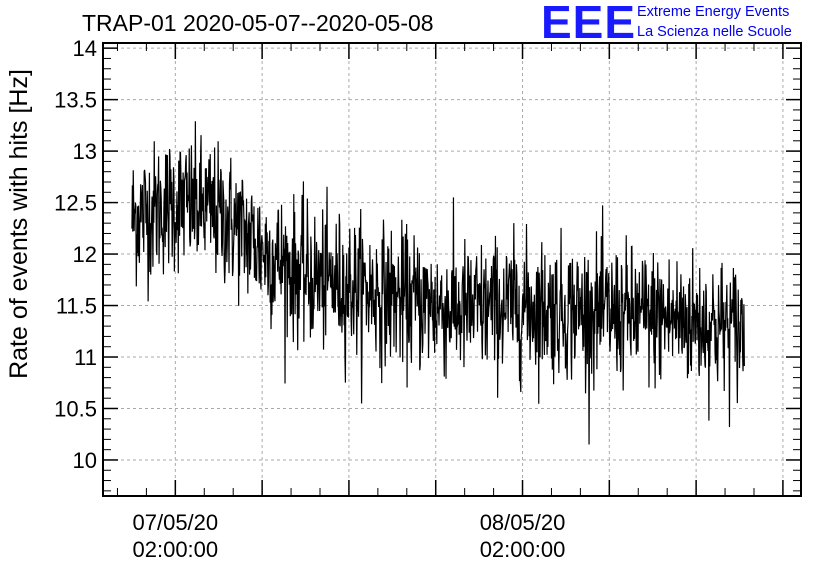 Image resolution: width=836 pixels, height=572 pixels. I want to click on y-tick-label: 10.5, so click(75, 408).